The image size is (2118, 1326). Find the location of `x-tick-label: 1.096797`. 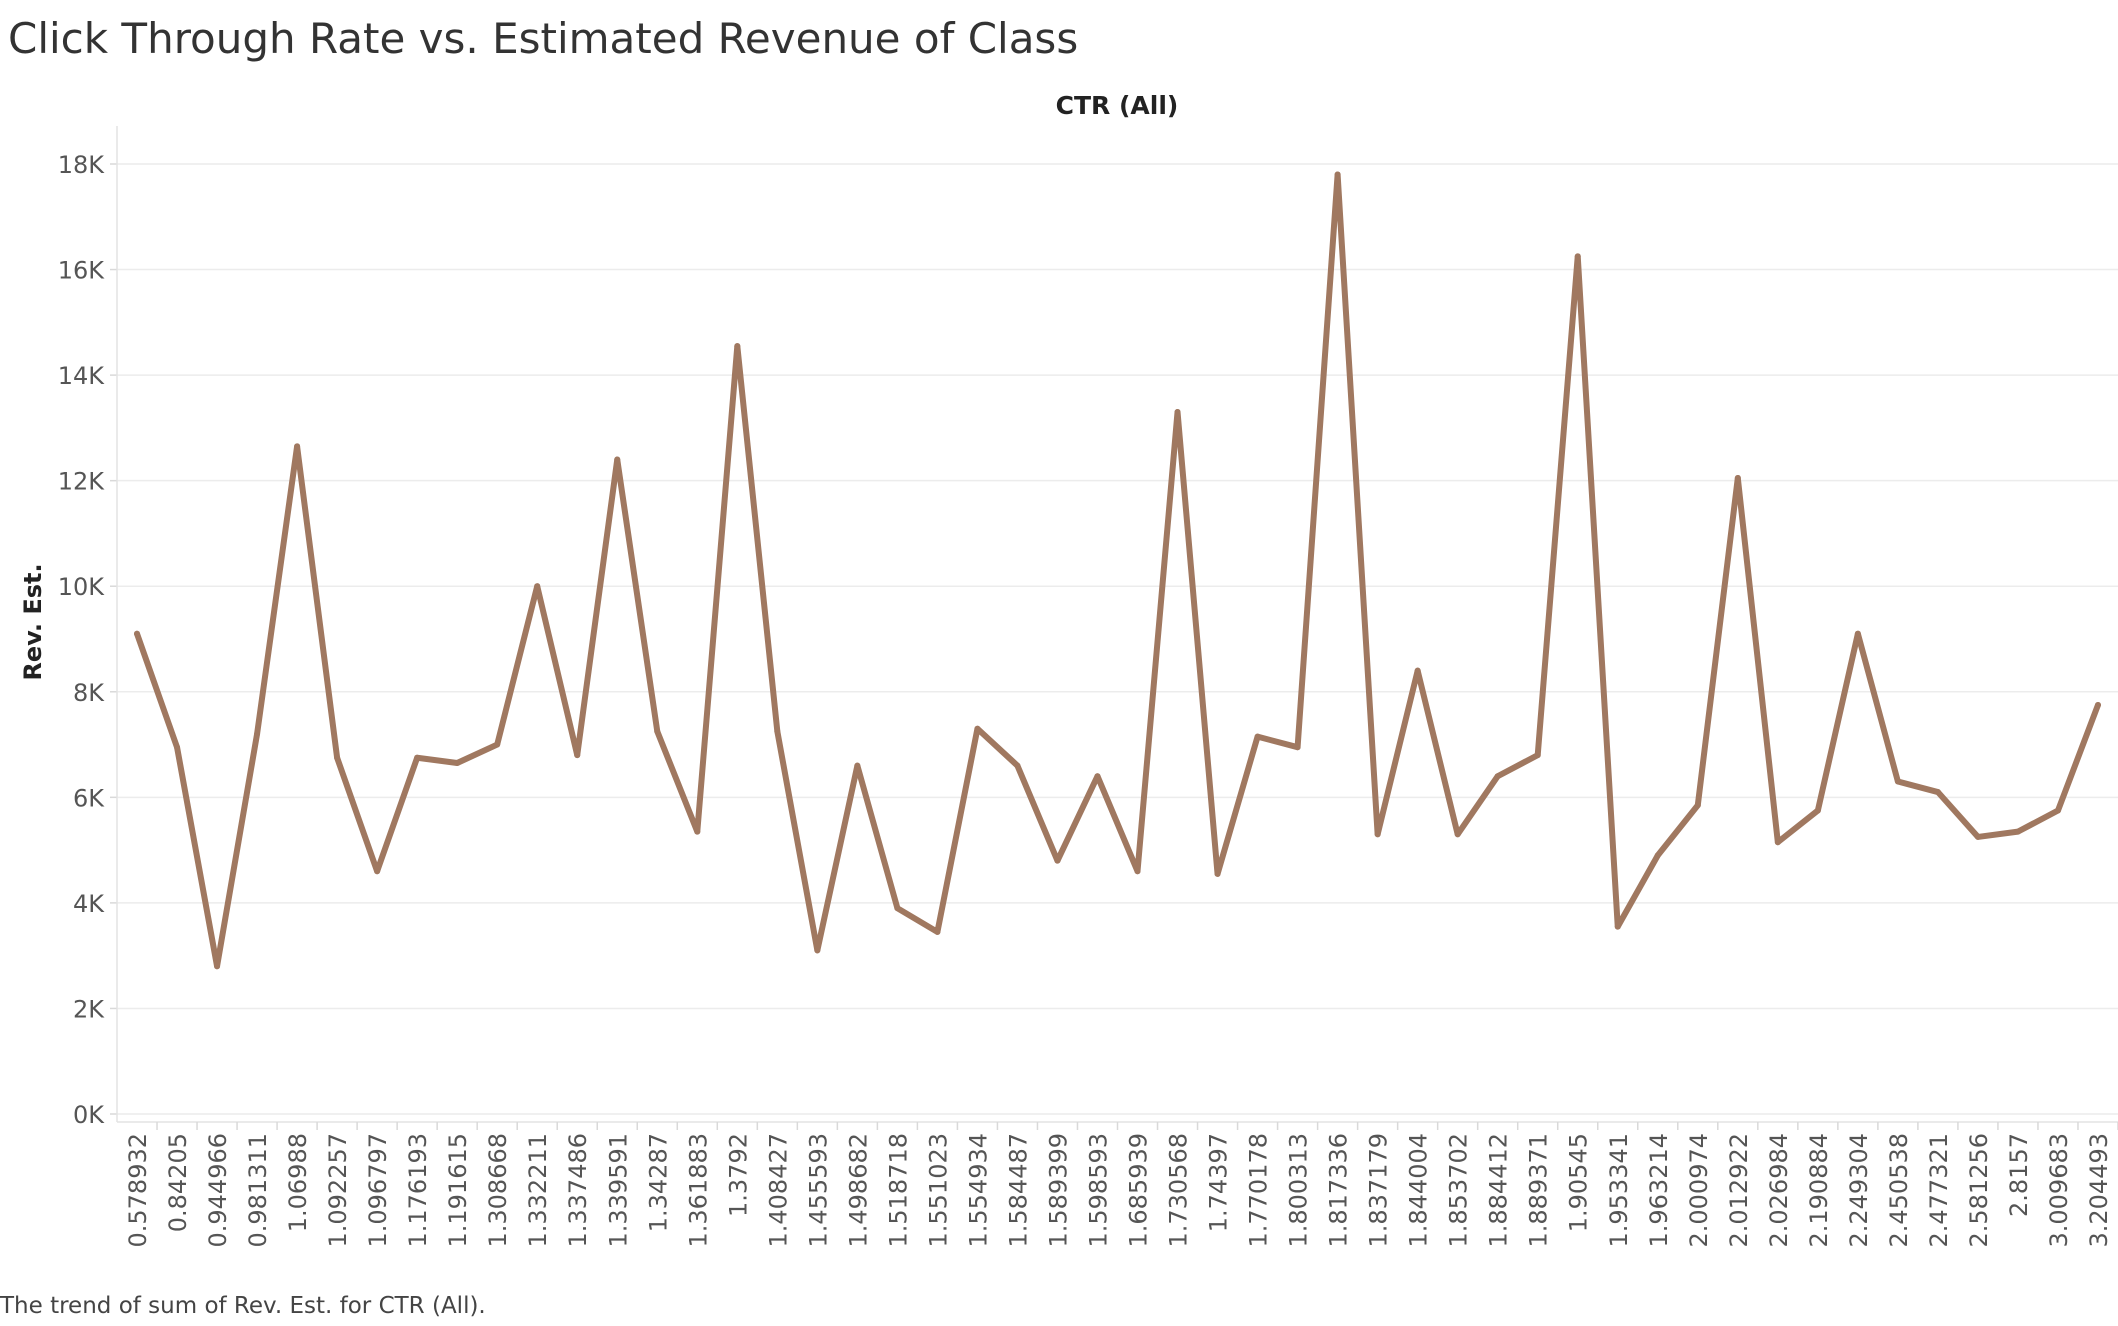

x-tick-label: 1.096797 is located at coordinates (378, 1190).